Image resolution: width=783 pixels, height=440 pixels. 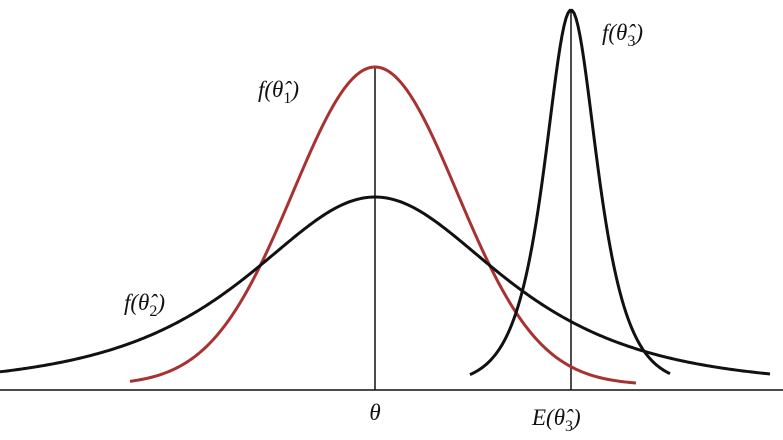 I want to click on label-sub: 2, so click(x=153, y=311).